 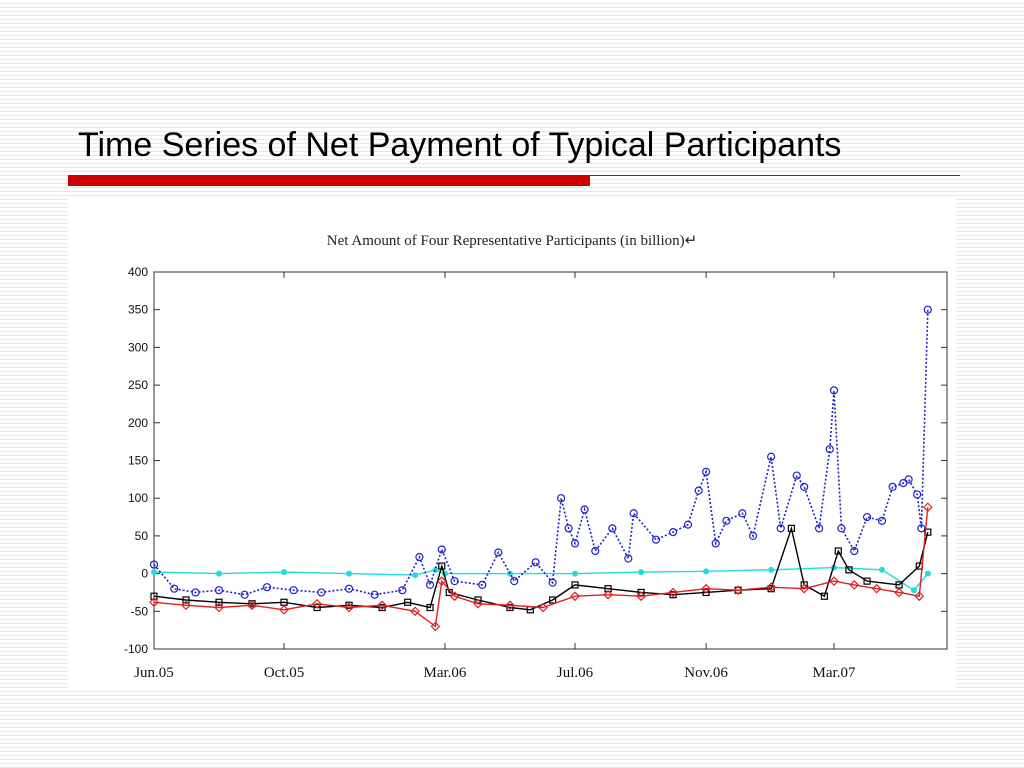 I want to click on y-tick-label: -50, so click(x=140, y=611).